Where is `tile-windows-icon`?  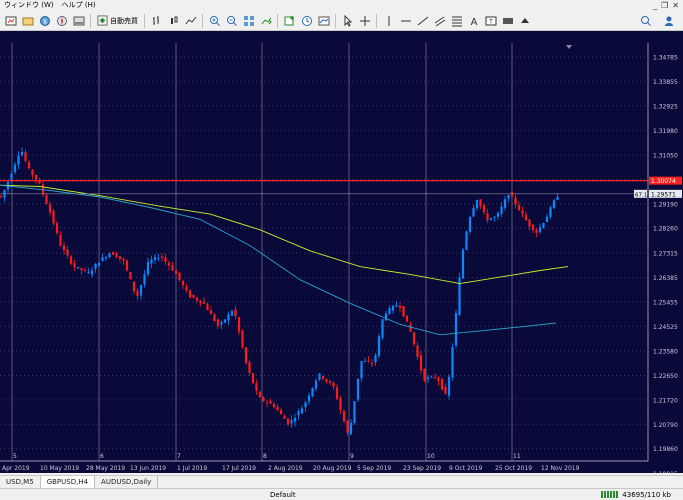 tile-windows-icon is located at coordinates (248, 20).